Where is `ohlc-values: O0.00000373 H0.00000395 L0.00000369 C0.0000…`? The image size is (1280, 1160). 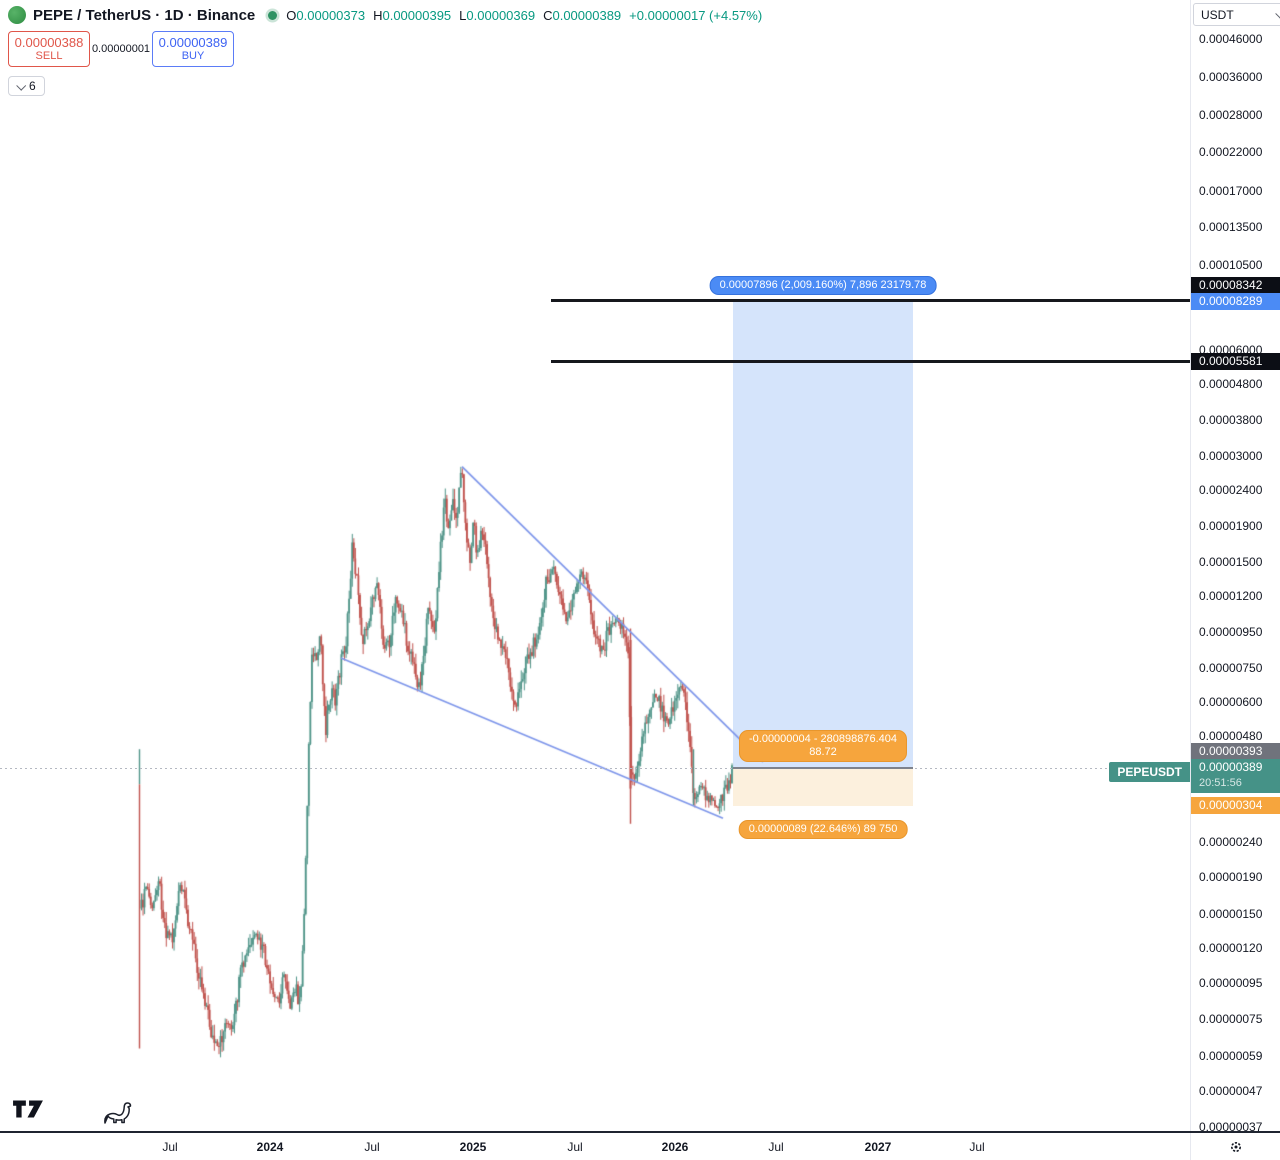
ohlc-values: O0.00000373 H0.00000395 L0.00000369 C0.0000… is located at coordinates (524, 15).